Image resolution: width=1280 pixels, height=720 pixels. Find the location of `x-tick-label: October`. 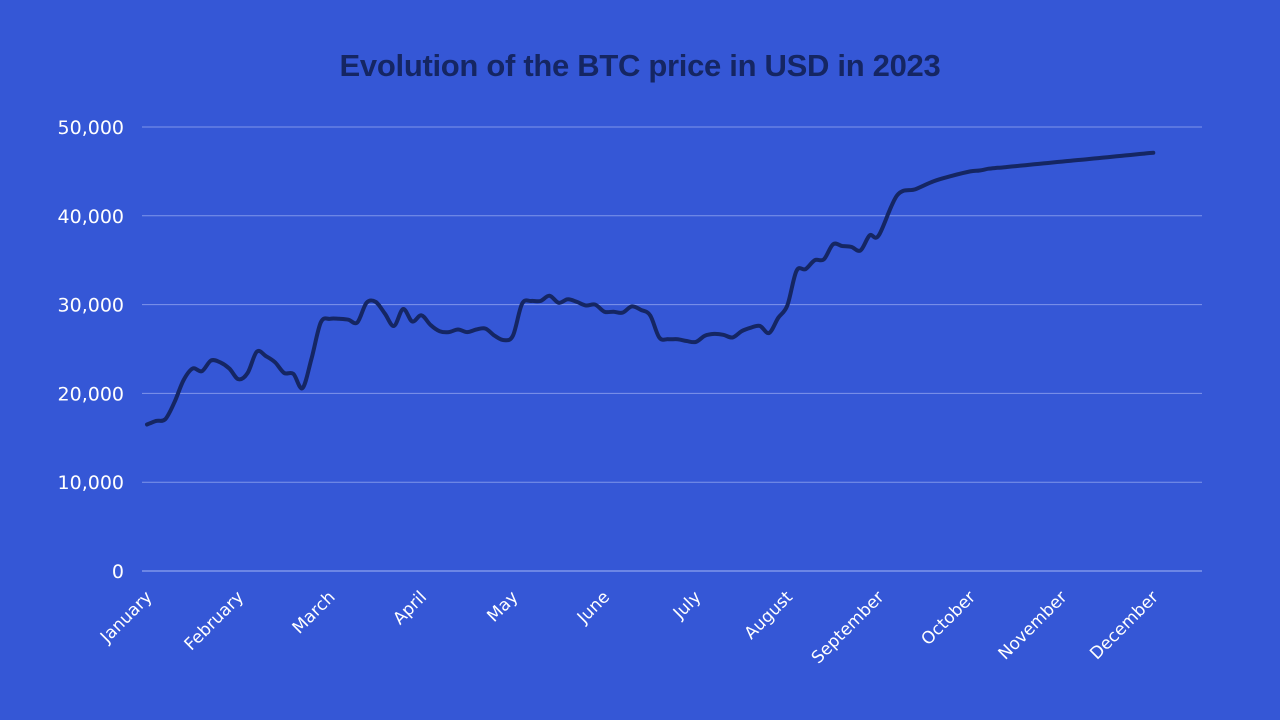

x-tick-label: October is located at coordinates (949, 618).